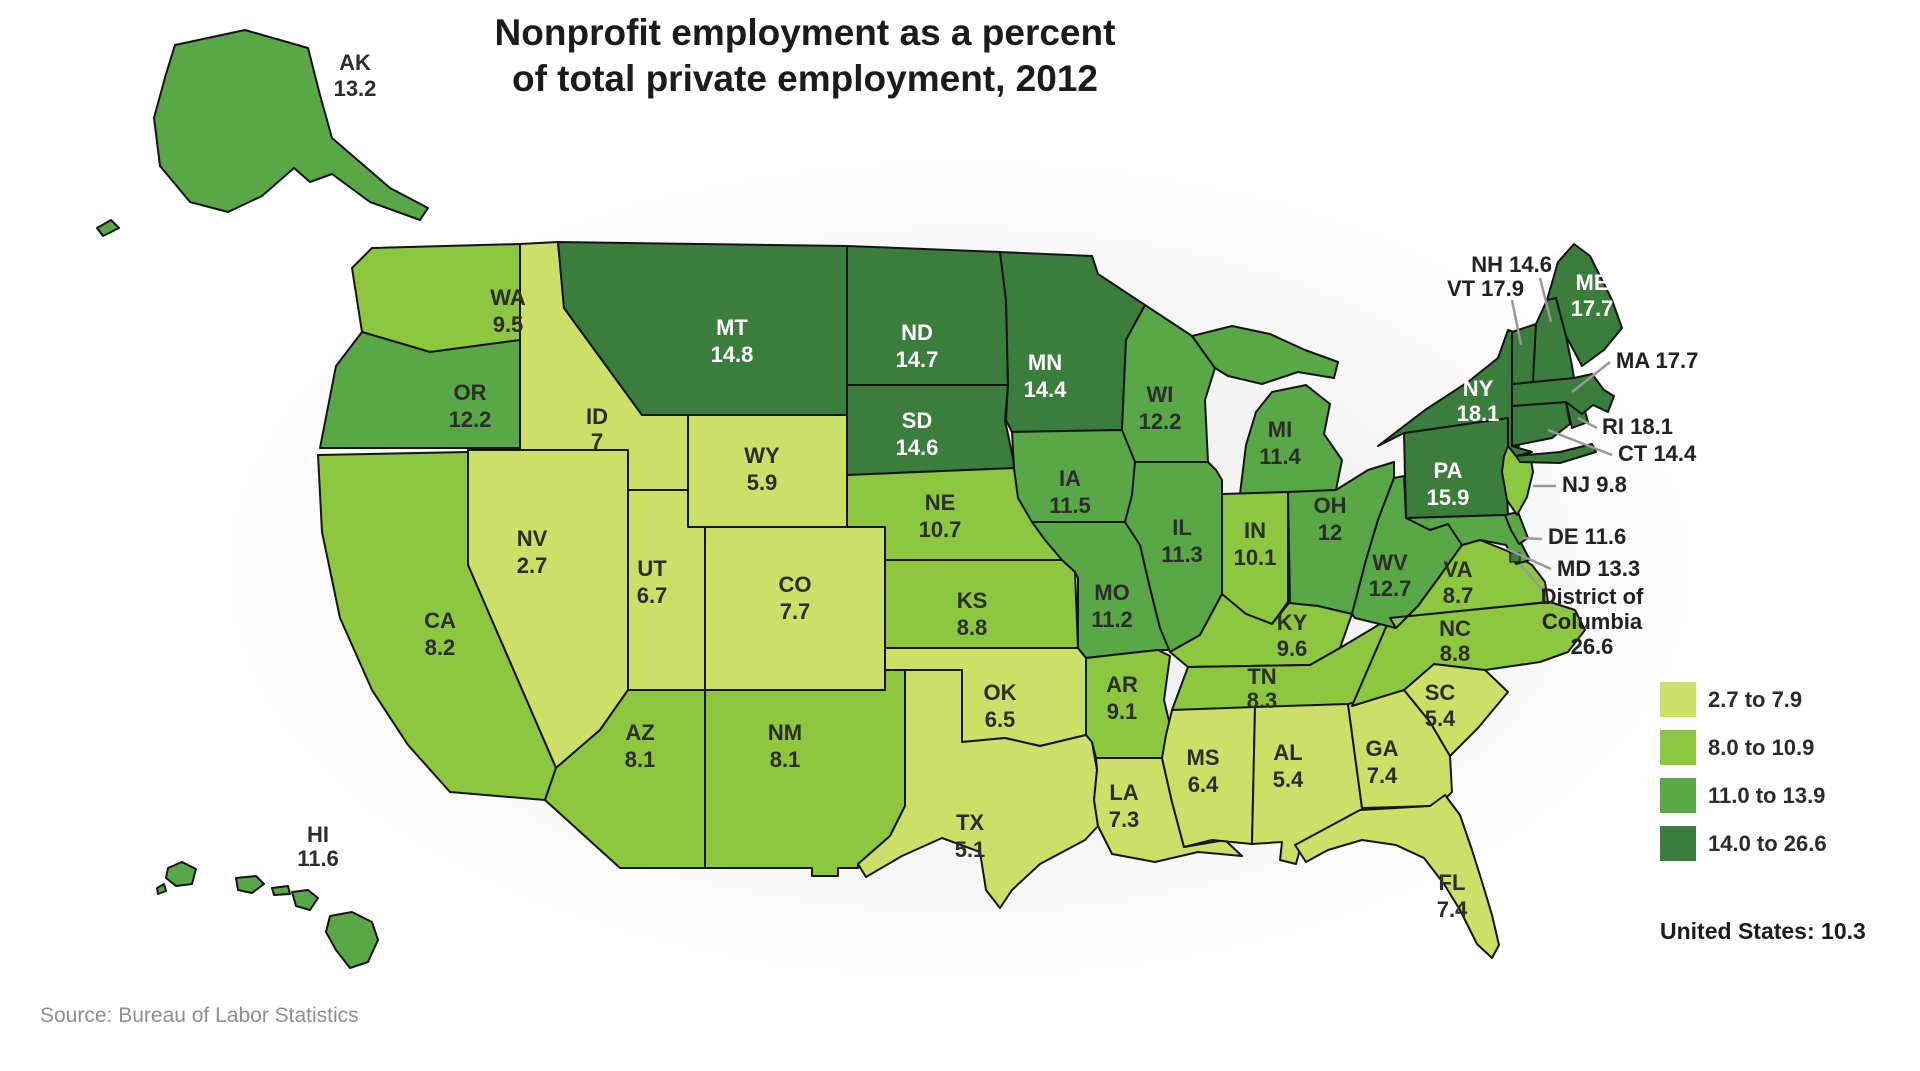  Describe the element at coordinates (262, 133) in the screenshot. I see `state-ak` at that location.